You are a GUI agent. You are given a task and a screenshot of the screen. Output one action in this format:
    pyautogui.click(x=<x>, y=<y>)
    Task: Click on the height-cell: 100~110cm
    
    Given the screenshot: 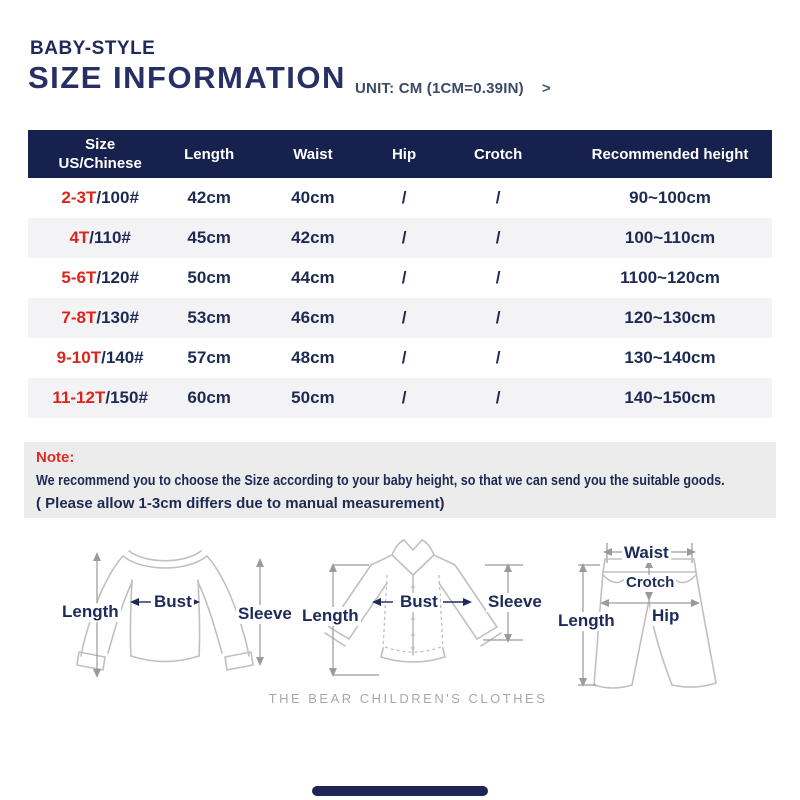 What is the action you would take?
    pyautogui.click(x=670, y=237)
    